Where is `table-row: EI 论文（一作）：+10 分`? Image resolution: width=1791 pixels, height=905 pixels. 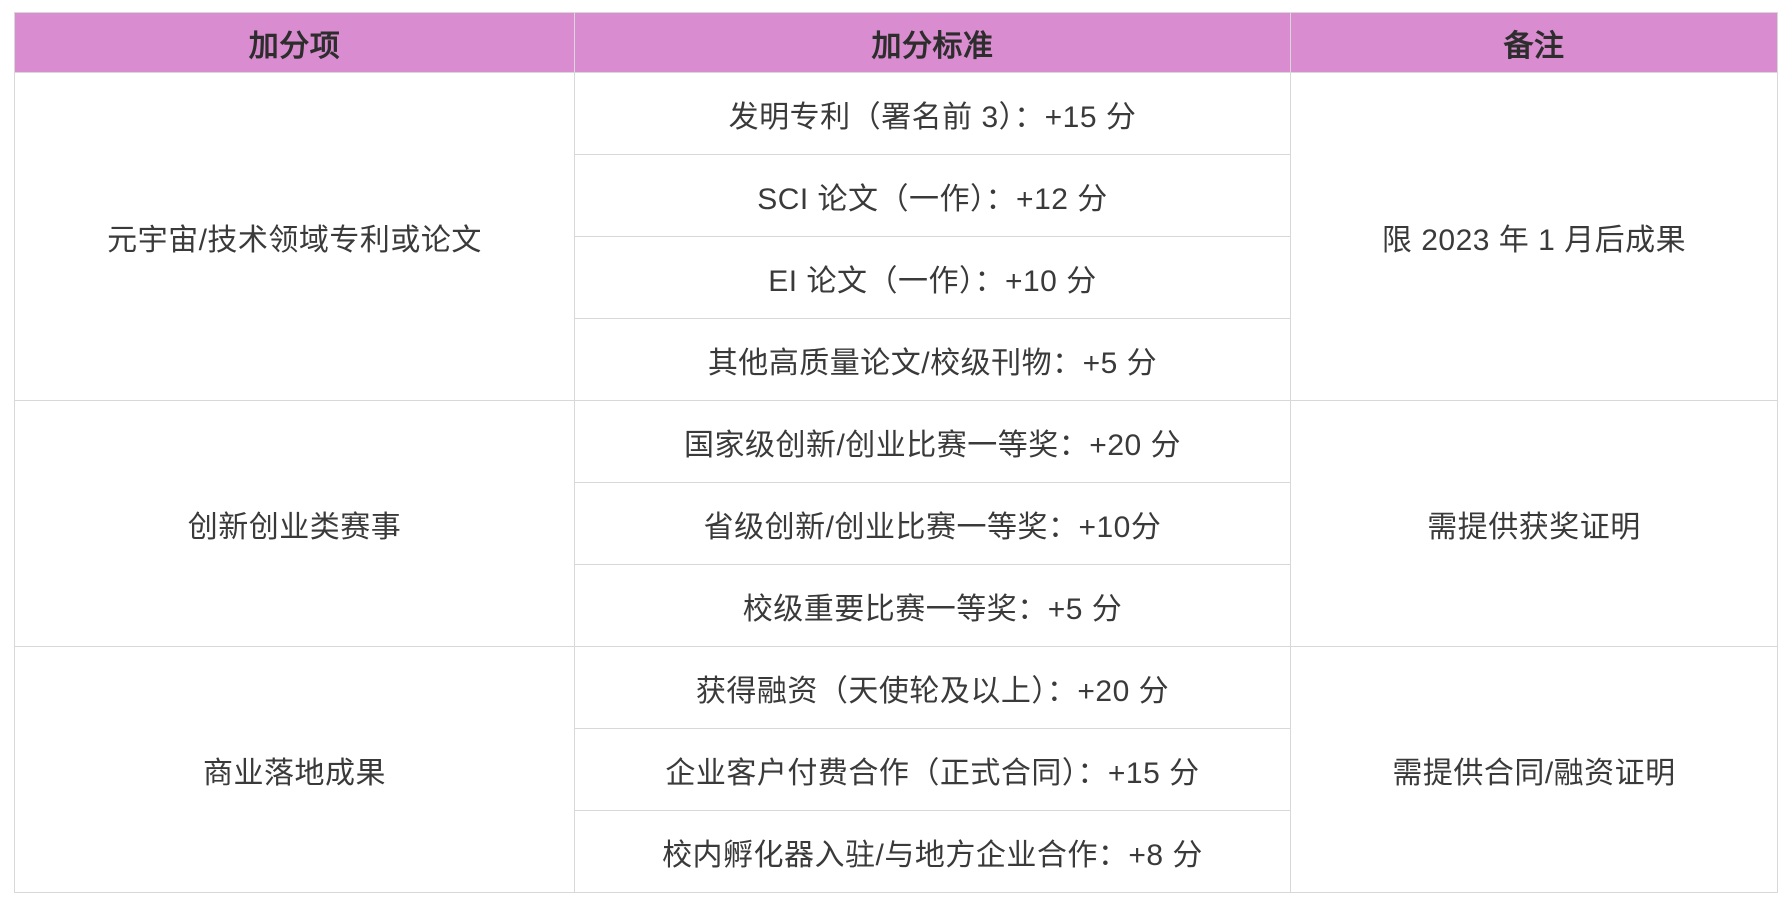 table-row: EI 论文（一作）：+10 分 is located at coordinates (896, 277).